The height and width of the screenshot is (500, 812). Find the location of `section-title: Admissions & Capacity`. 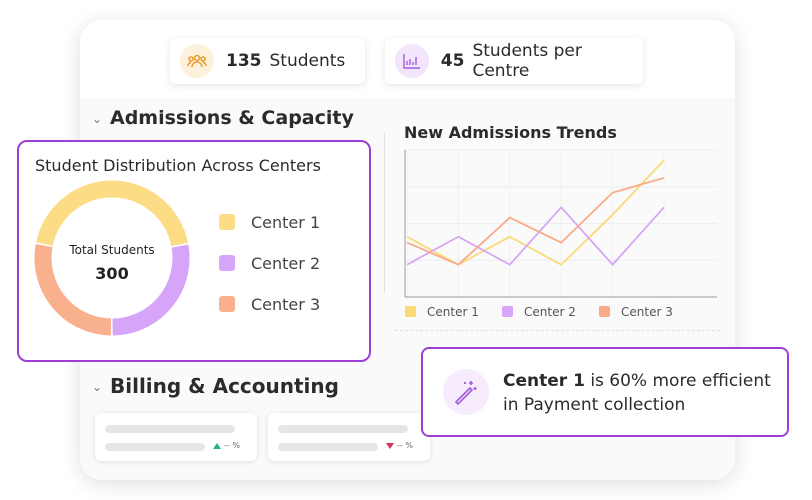

section-title: Admissions & Capacity is located at coordinates (232, 118).